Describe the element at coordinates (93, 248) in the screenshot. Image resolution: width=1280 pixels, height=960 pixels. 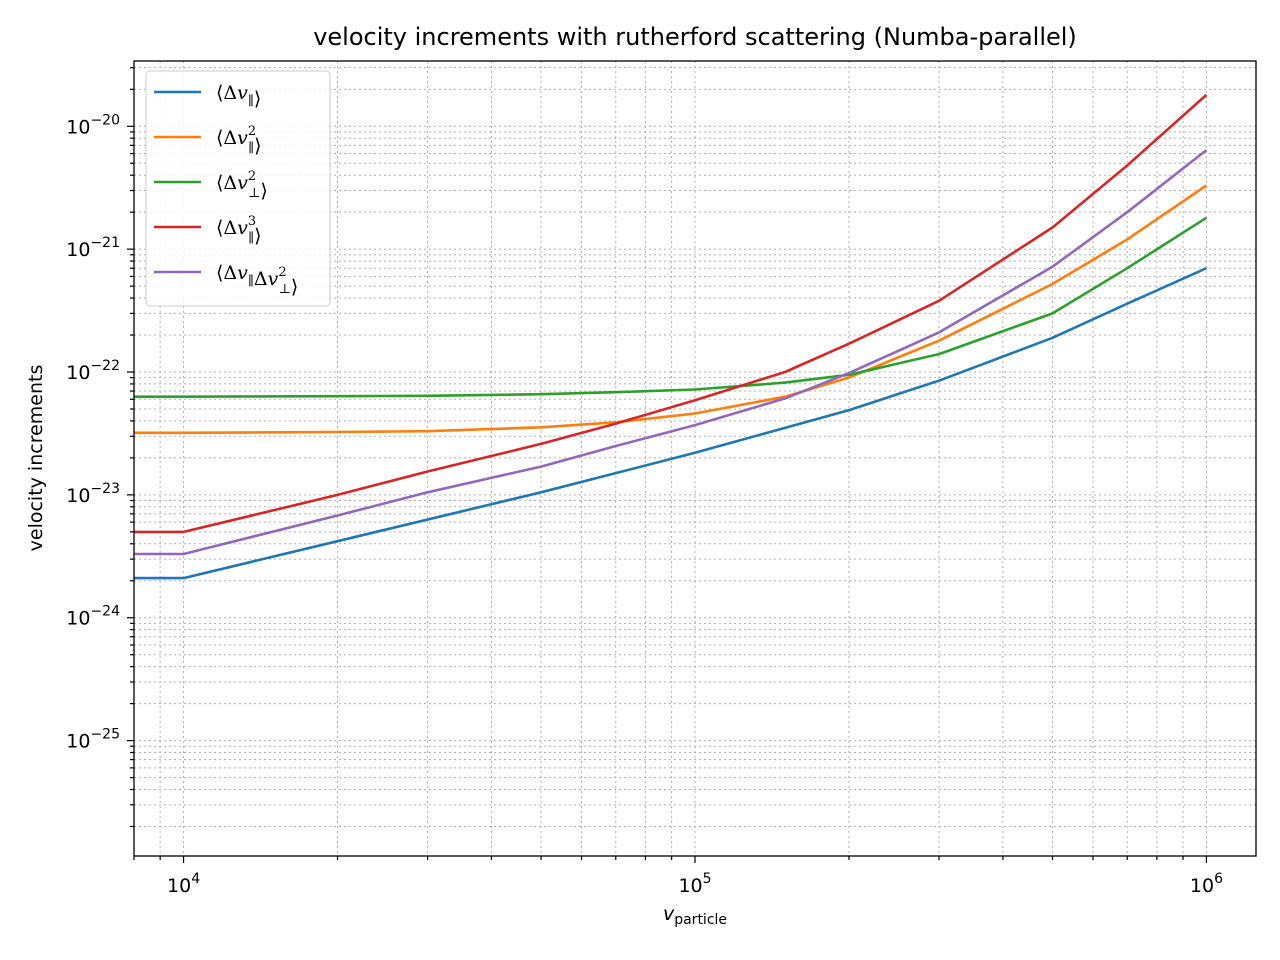
I see `y-tick-label: 10−21` at that location.